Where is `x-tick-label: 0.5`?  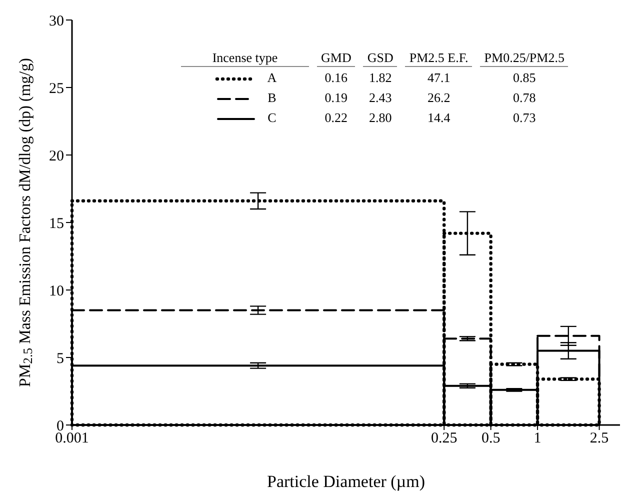
x-tick-label: 0.5 is located at coordinates (490, 438).